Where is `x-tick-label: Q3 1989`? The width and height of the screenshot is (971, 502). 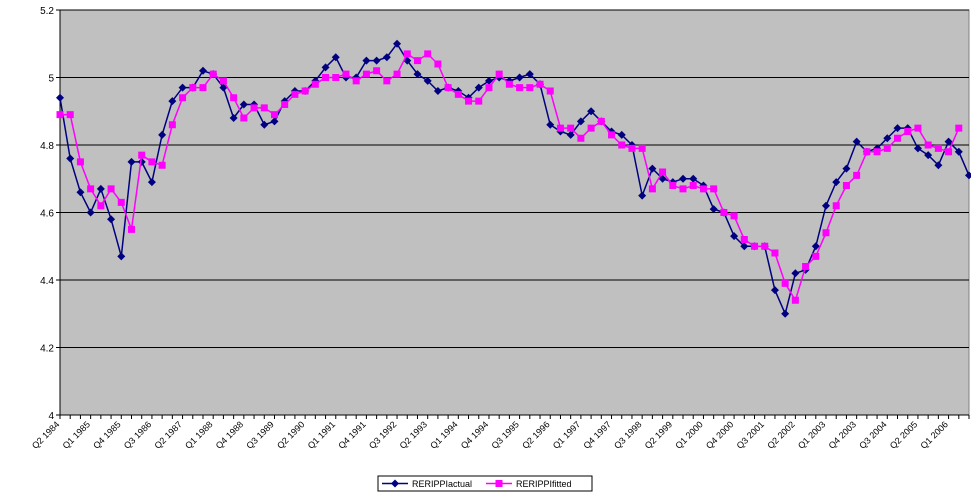 x-tick-label: Q3 1989 is located at coordinates (259, 434).